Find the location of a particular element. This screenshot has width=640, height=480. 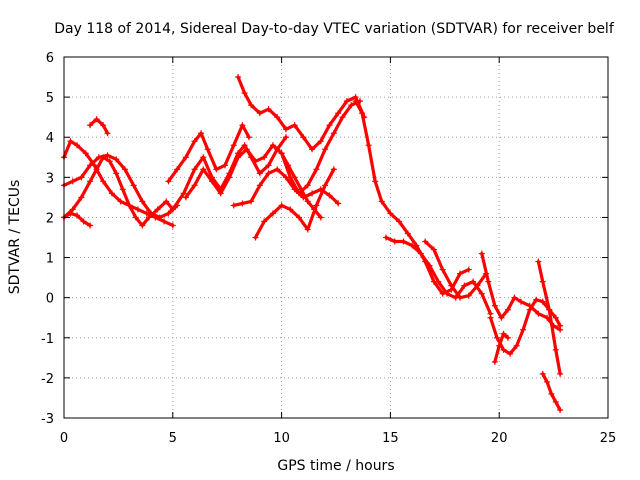

series-arc9 is located at coordinates (301, 113).